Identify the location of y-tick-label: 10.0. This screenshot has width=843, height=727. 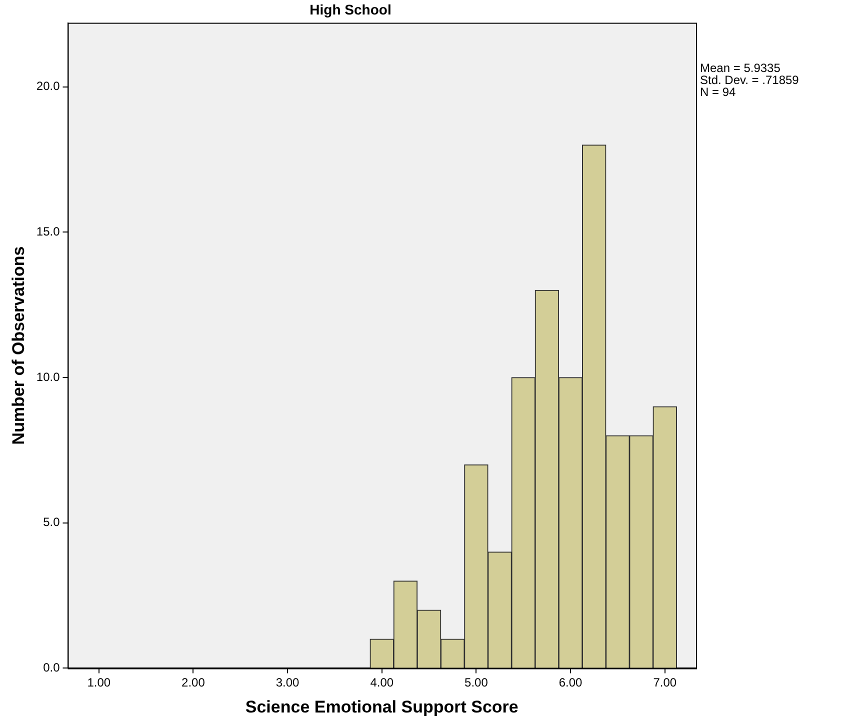
(48, 377).